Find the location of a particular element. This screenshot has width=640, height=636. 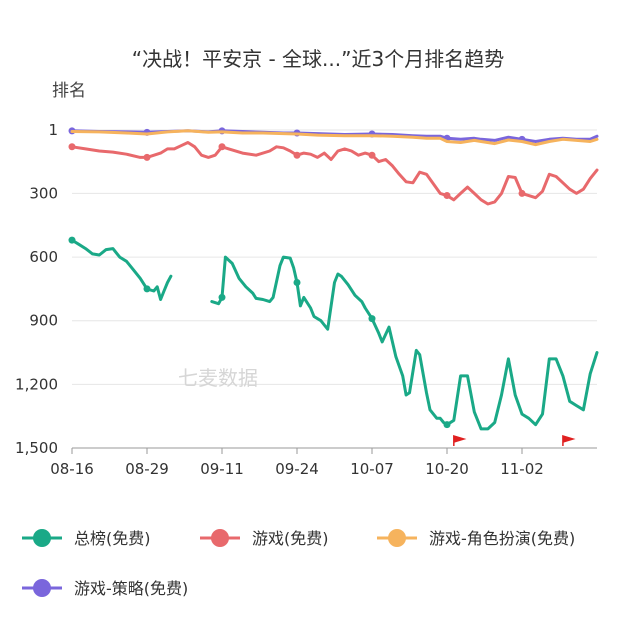

legend-label: 游戏(免费) is located at coordinates (290, 538).